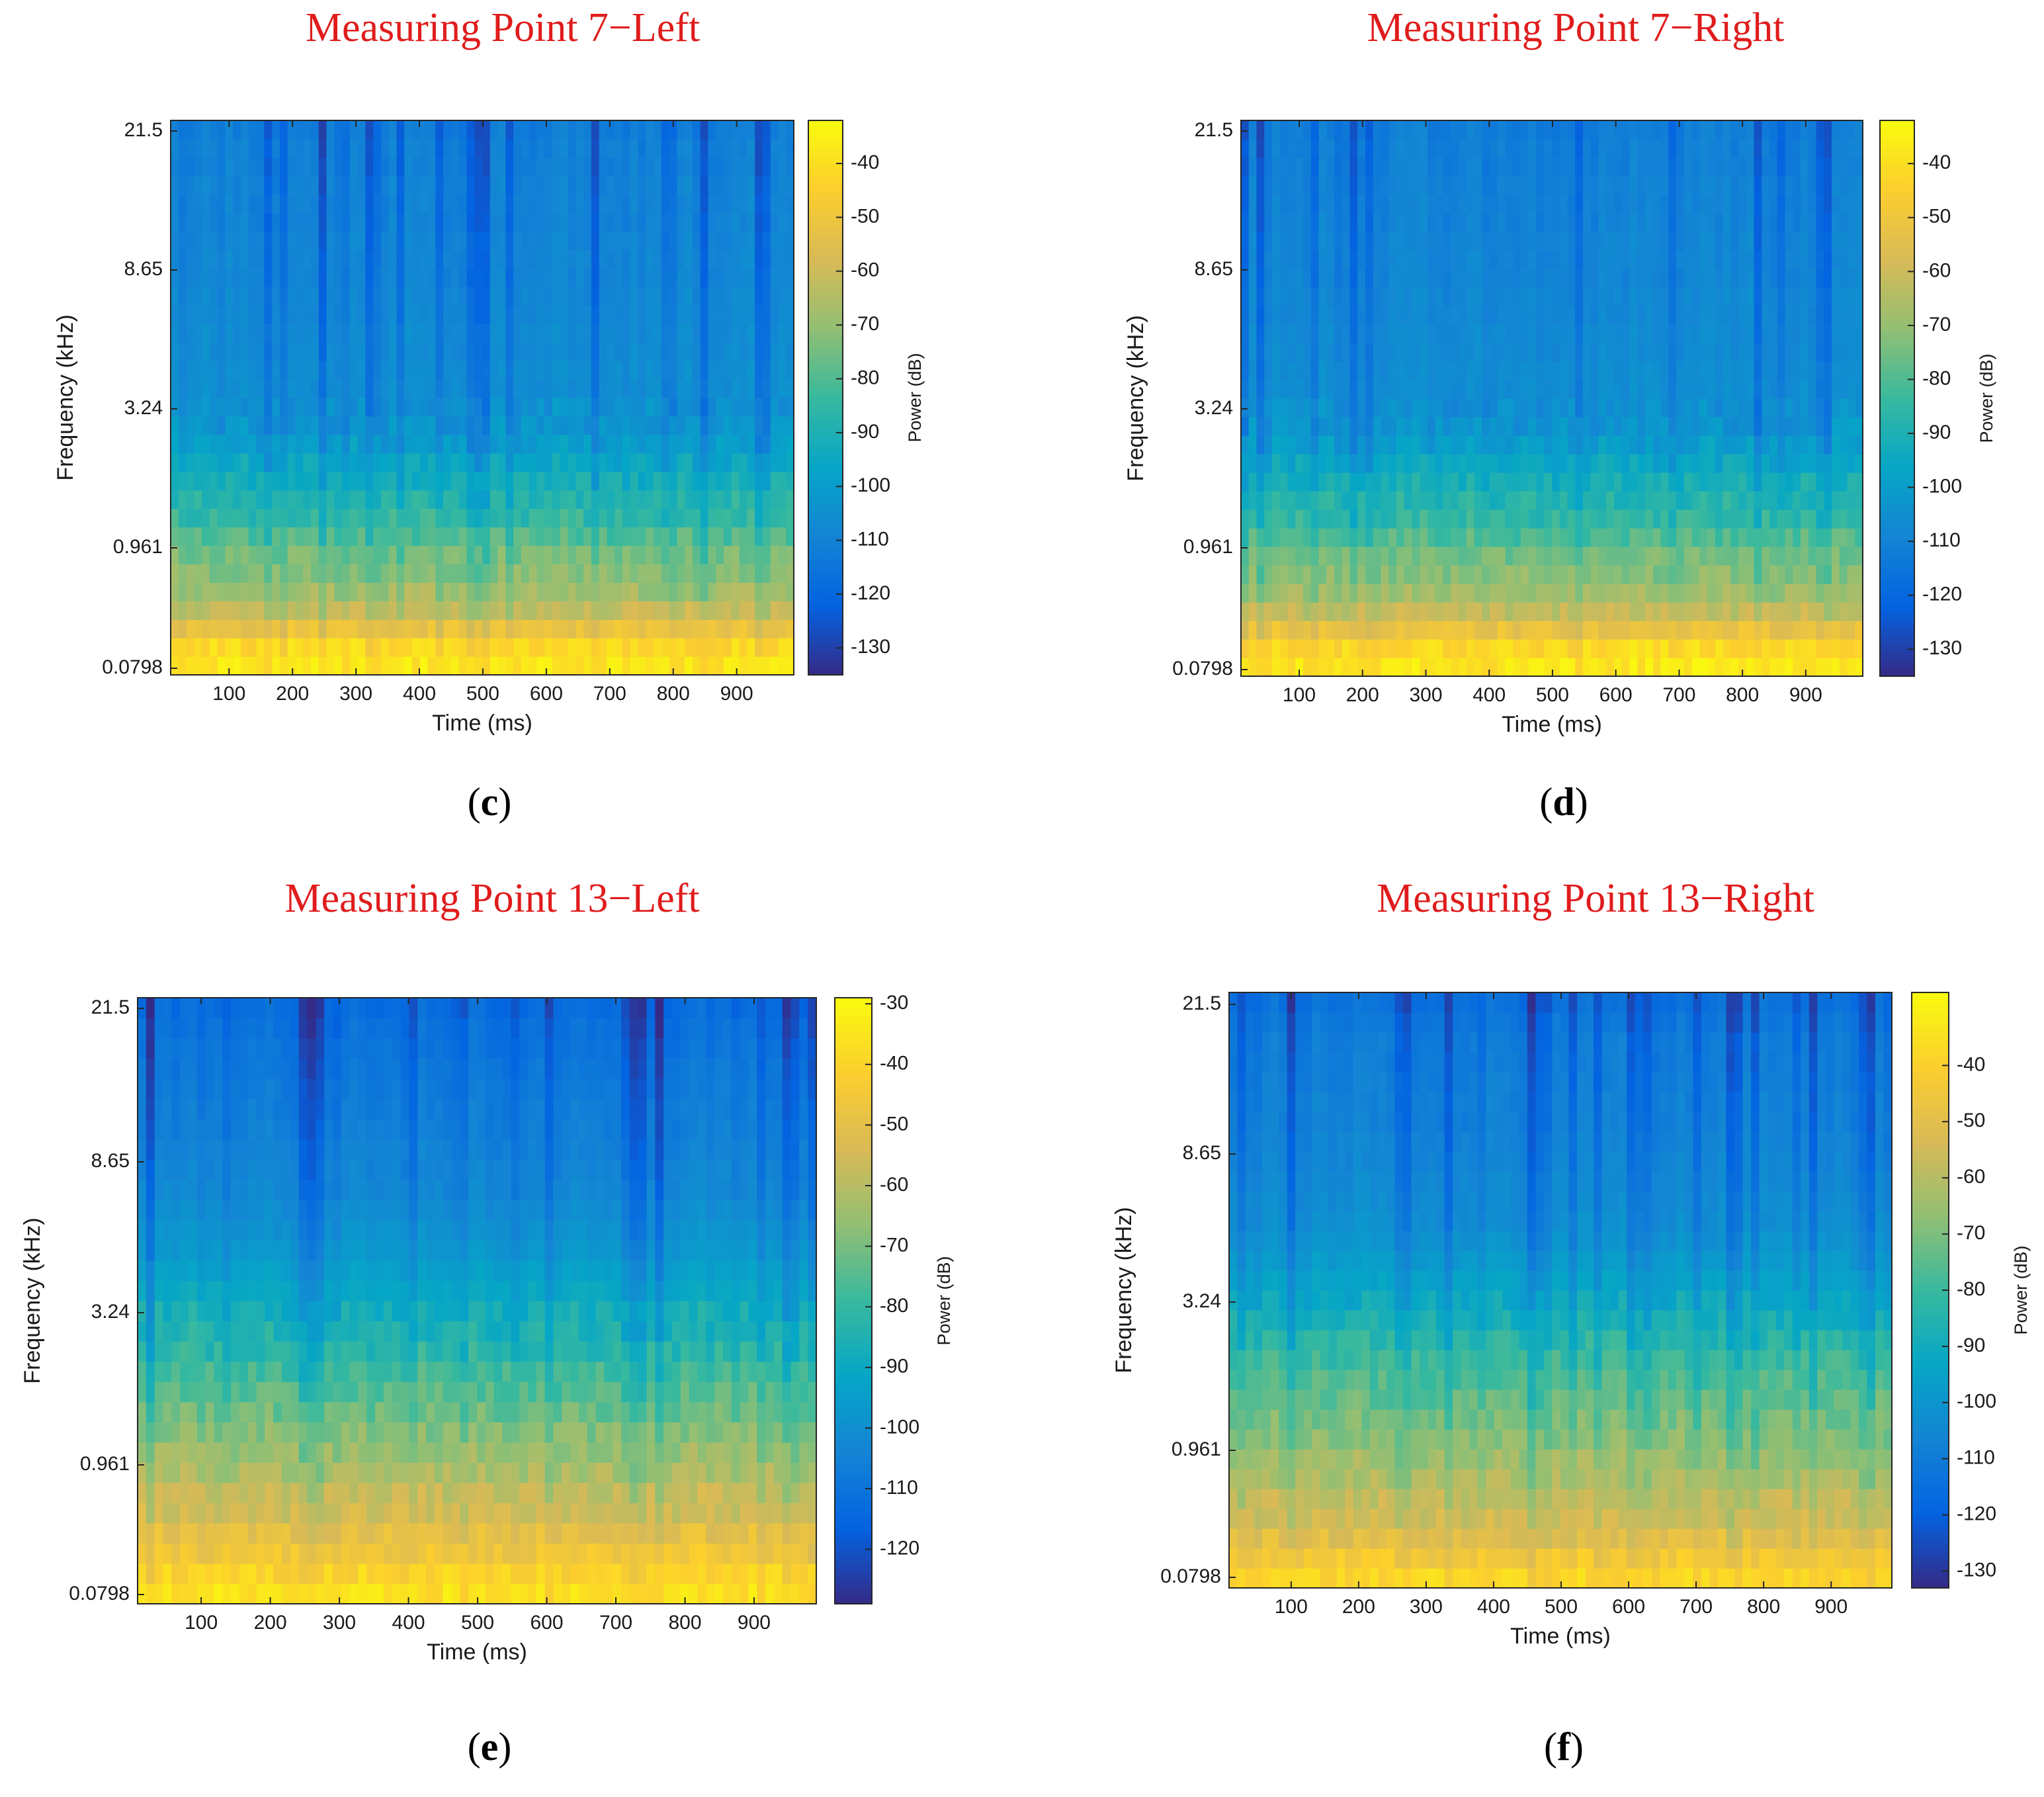 This screenshot has height=1797, width=2044. Describe the element at coordinates (1897, 398) in the screenshot. I see `colorbar` at that location.